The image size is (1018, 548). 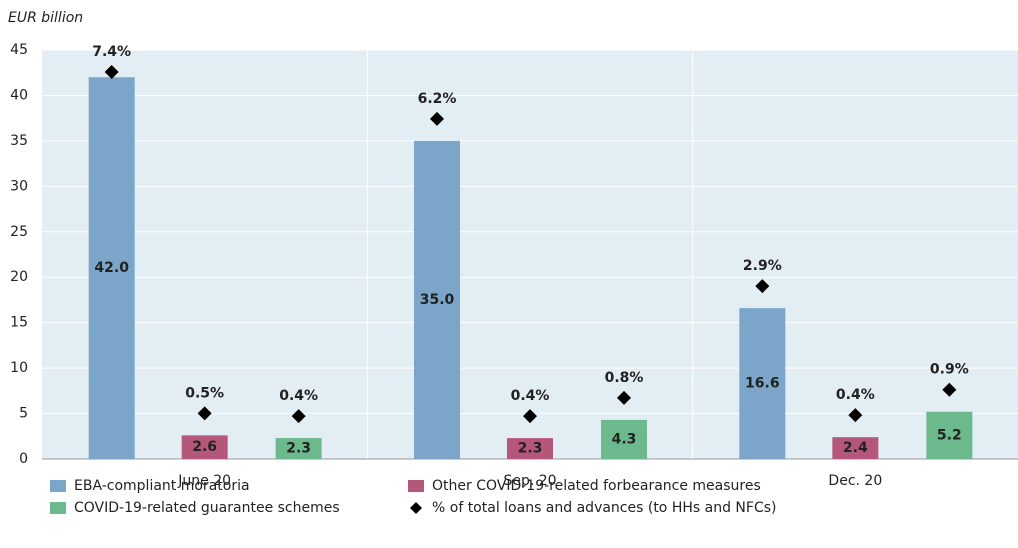 What do you see at coordinates (23, 414) in the screenshot?
I see `y-tick-label: 5` at bounding box center [23, 414].